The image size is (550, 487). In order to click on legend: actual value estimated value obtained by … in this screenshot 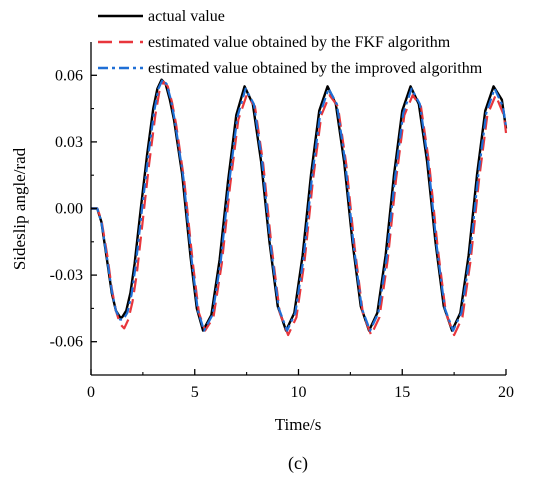, I will do `click(290, 42)`.